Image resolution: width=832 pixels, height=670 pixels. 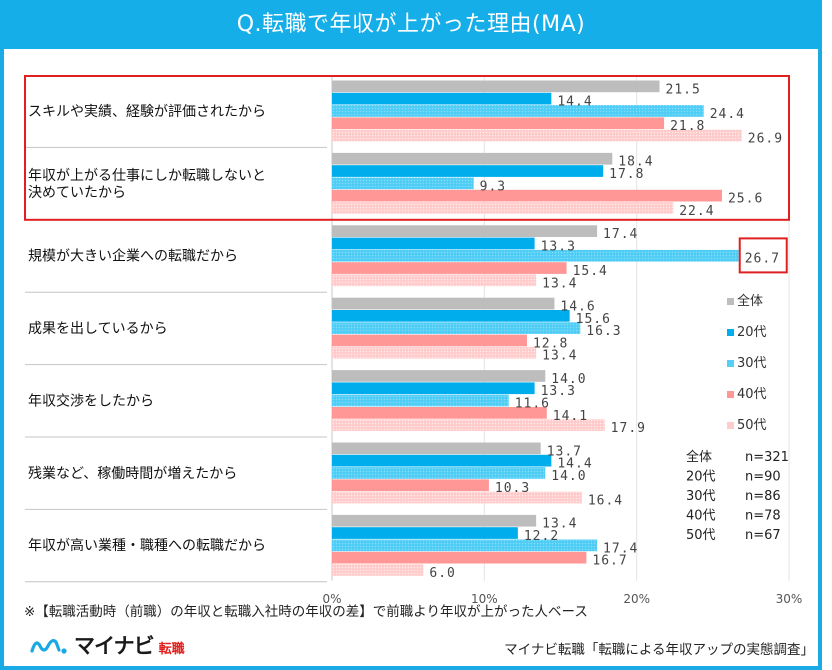 What do you see at coordinates (701, 496) in the screenshot?
I see `sample-group-label: 30代` at bounding box center [701, 496].